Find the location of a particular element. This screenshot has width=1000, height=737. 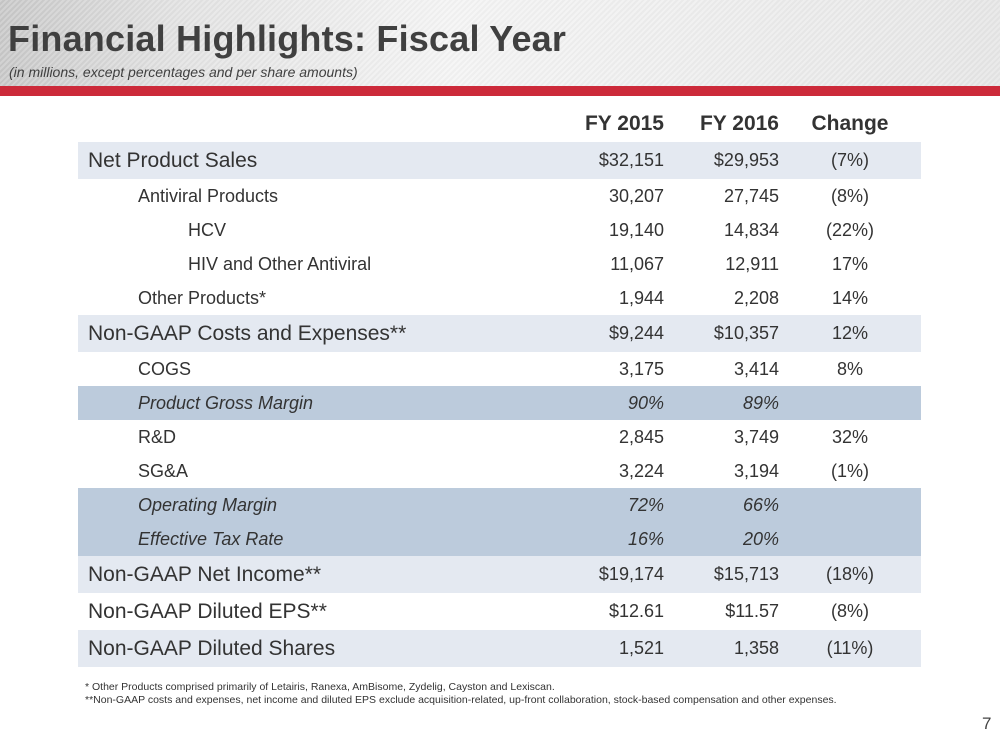

row-label: R&D is located at coordinates (157, 436).